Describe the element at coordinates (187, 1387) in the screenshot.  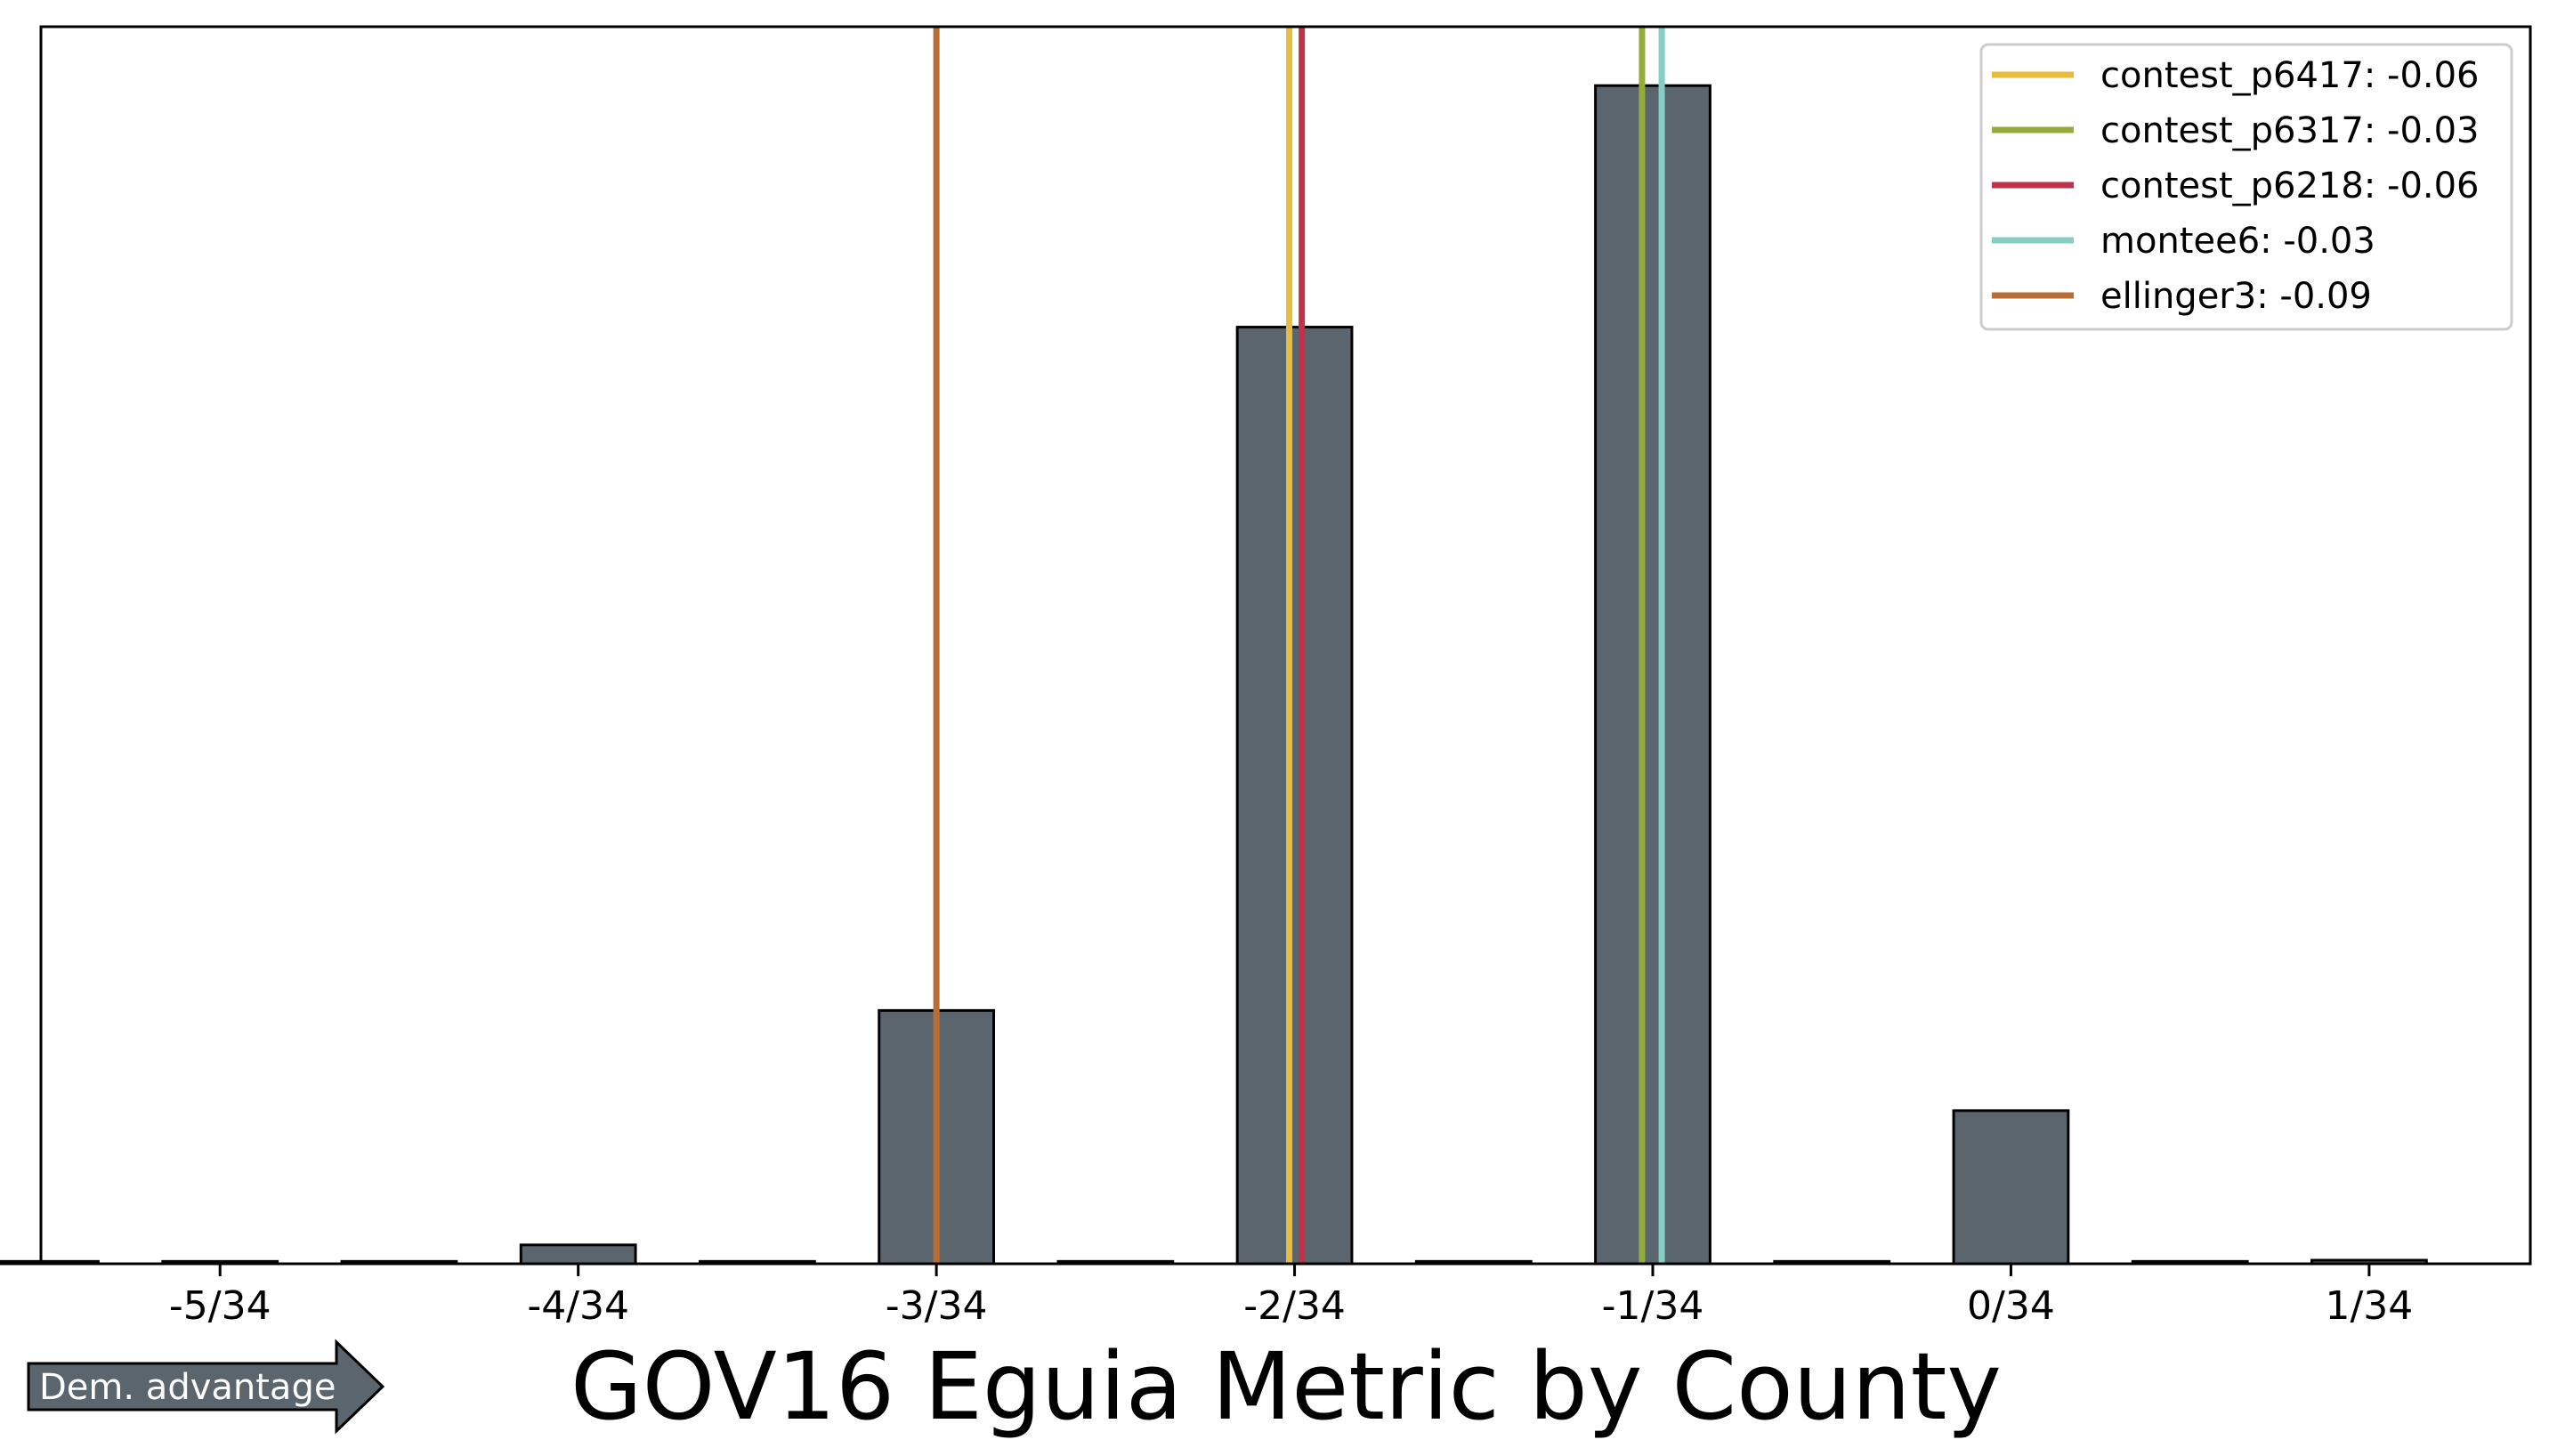
I see `arrow-label: Dem. advantage` at that location.